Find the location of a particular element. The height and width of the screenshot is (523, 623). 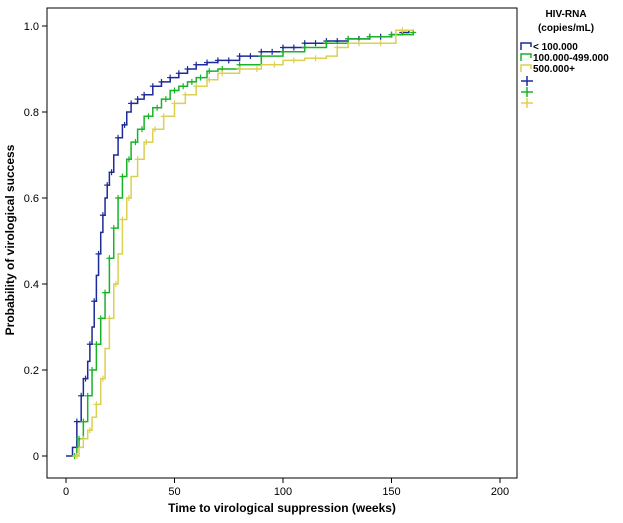

legend-title-line2: (copies/mL) is located at coordinates (566, 28).